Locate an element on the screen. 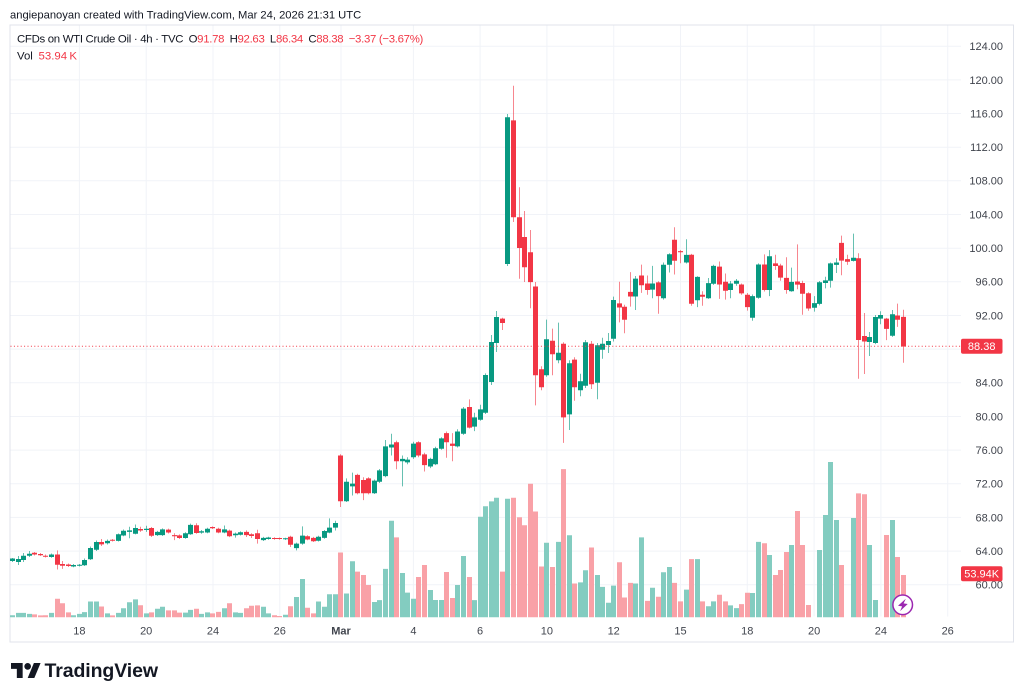 The width and height of the screenshot is (1024, 699). svg-text: 10 is located at coordinates (547, 632).